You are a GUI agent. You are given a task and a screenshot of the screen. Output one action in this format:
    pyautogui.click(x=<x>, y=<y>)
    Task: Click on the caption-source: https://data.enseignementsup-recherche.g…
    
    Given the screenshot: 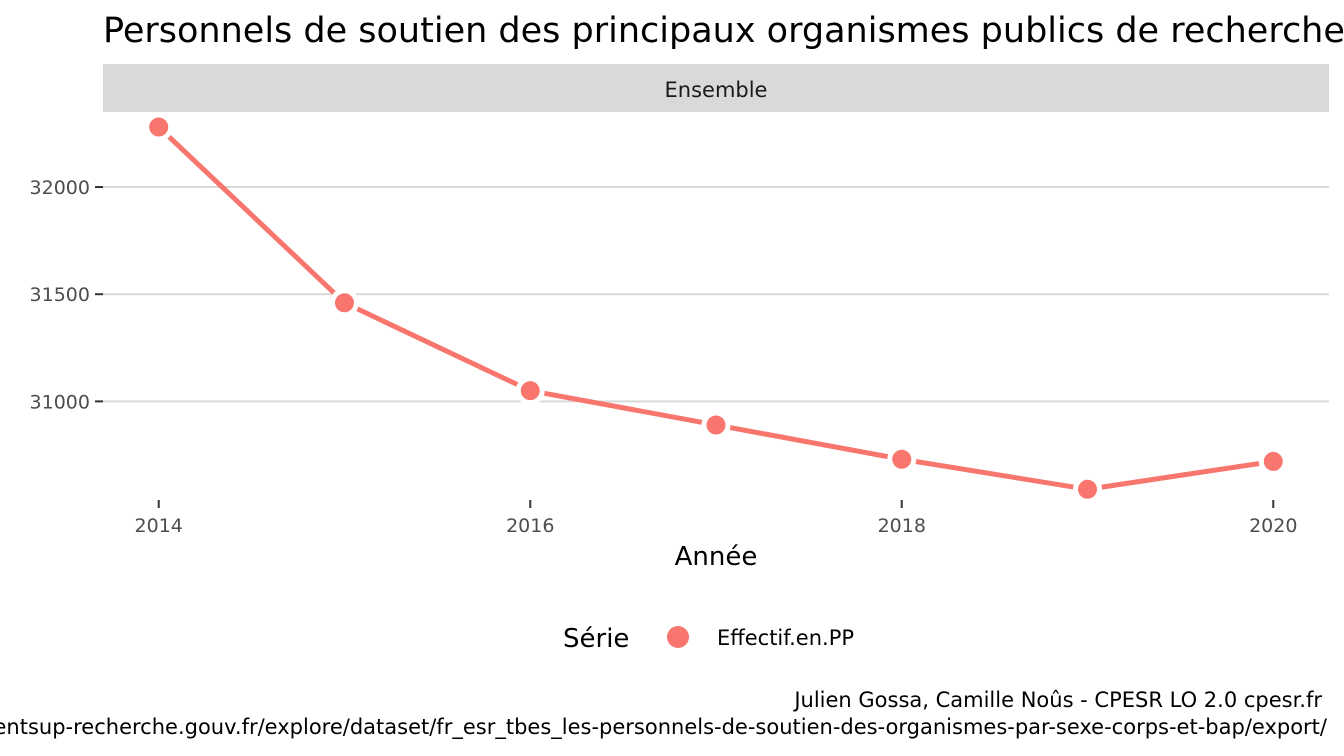 What is the action you would take?
    pyautogui.click(x=664, y=727)
    